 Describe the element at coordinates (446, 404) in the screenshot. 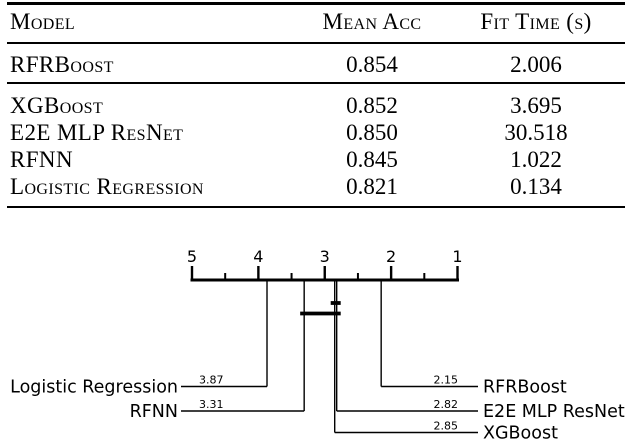

I see `cd-rank-value: 2.82` at that location.